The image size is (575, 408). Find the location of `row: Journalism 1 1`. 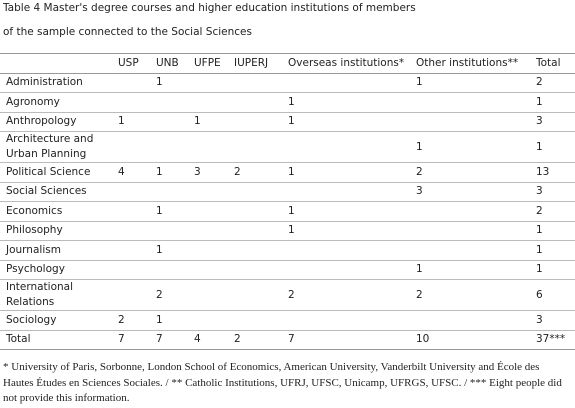

row: Journalism 1 1 is located at coordinates (287, 250).